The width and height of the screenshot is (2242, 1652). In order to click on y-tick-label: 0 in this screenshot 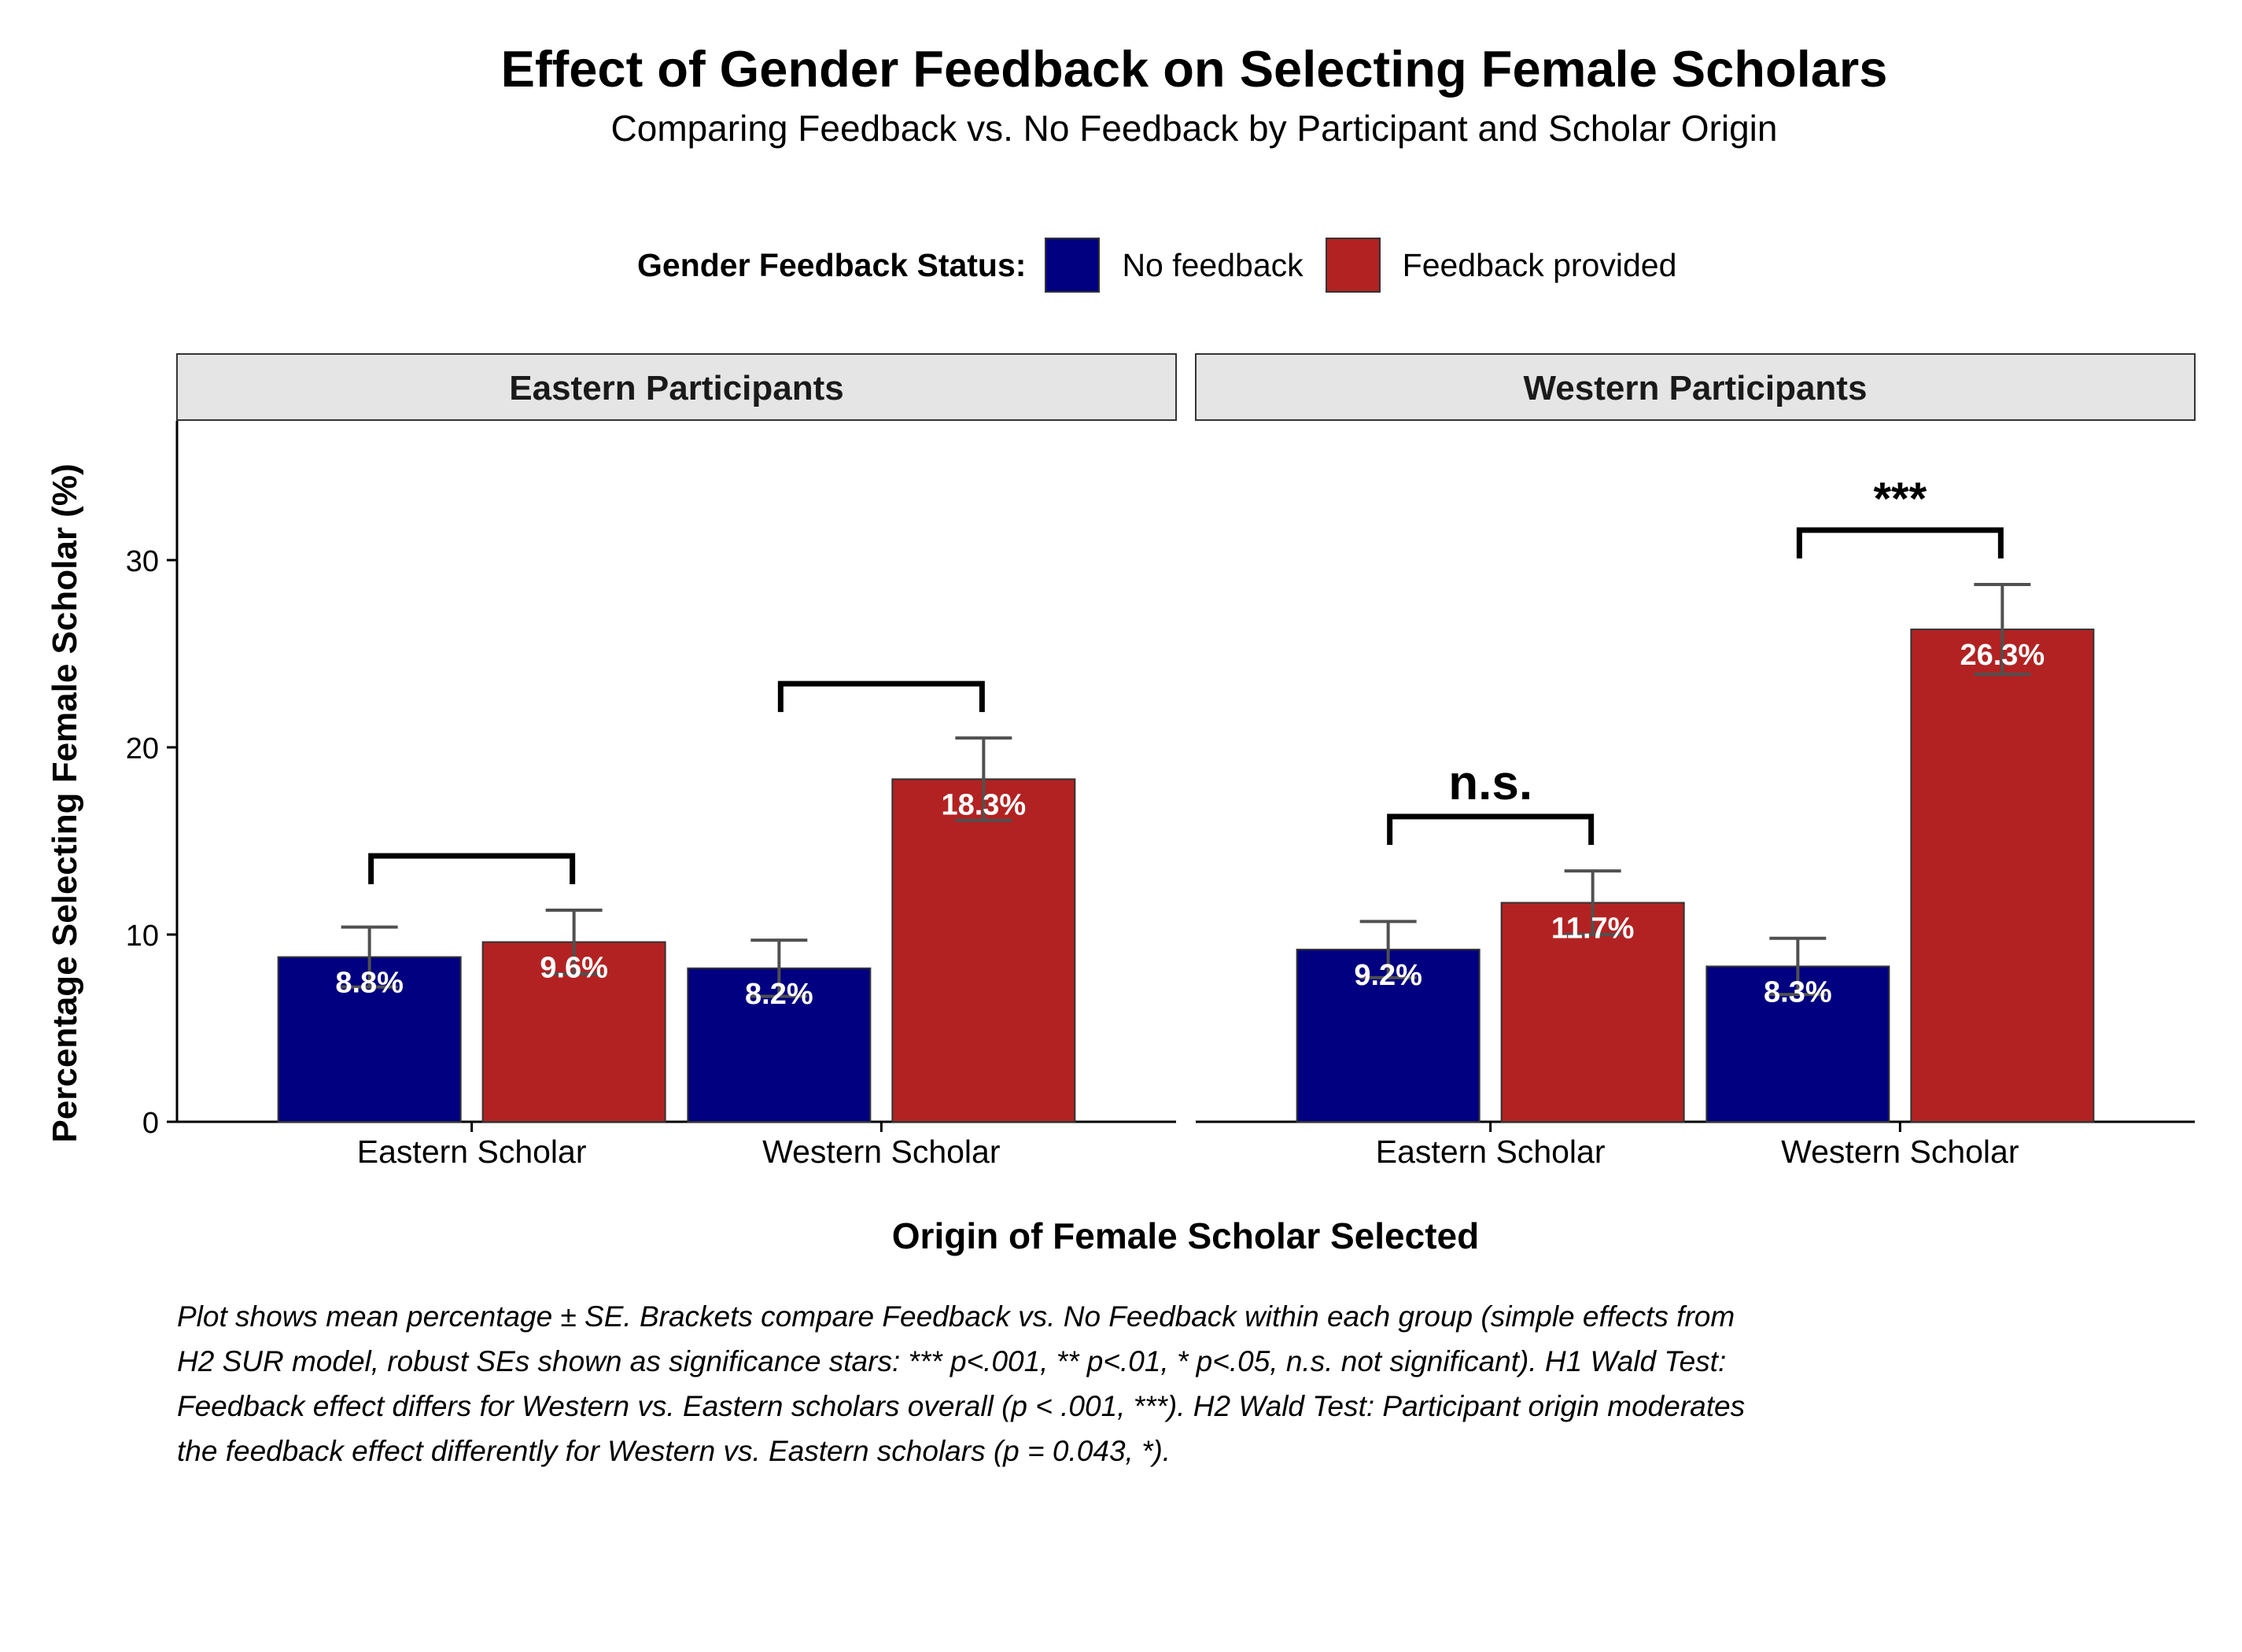, I will do `click(150, 1123)`.